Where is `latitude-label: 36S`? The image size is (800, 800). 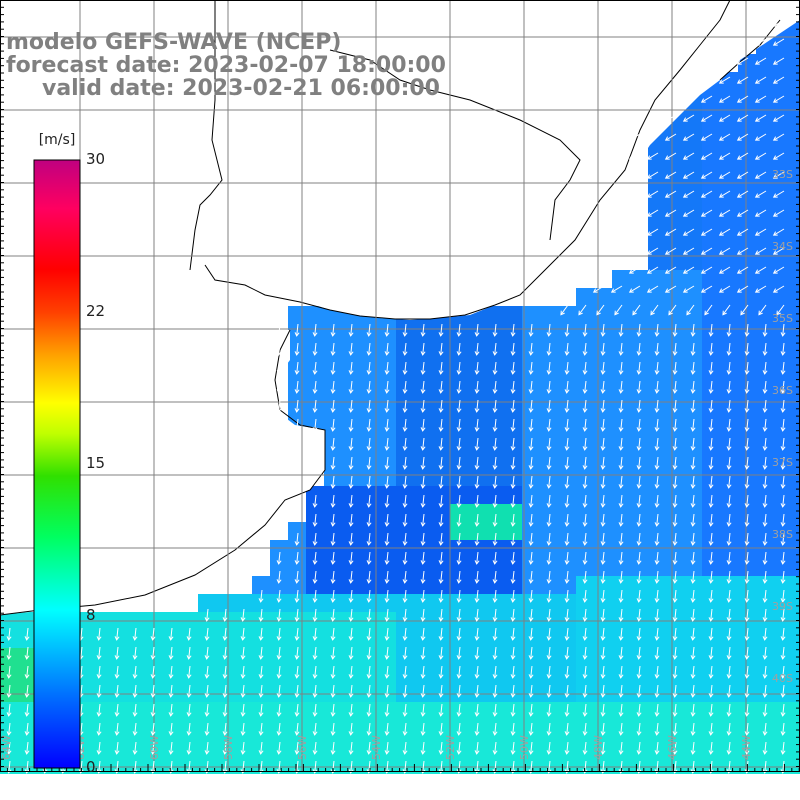 latitude-label: 36S is located at coordinates (782, 390).